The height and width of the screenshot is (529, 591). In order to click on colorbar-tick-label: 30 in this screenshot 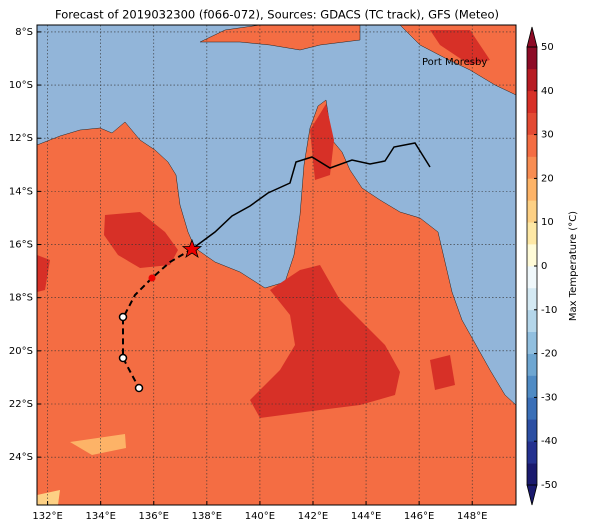, I will do `click(547, 135)`.